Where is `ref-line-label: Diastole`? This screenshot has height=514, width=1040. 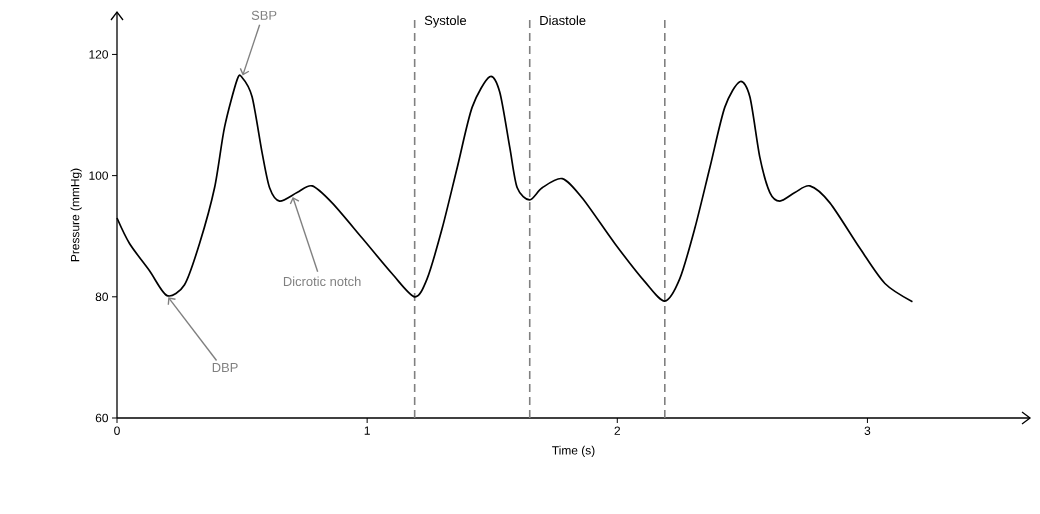 ref-line-label: Diastole is located at coordinates (563, 20).